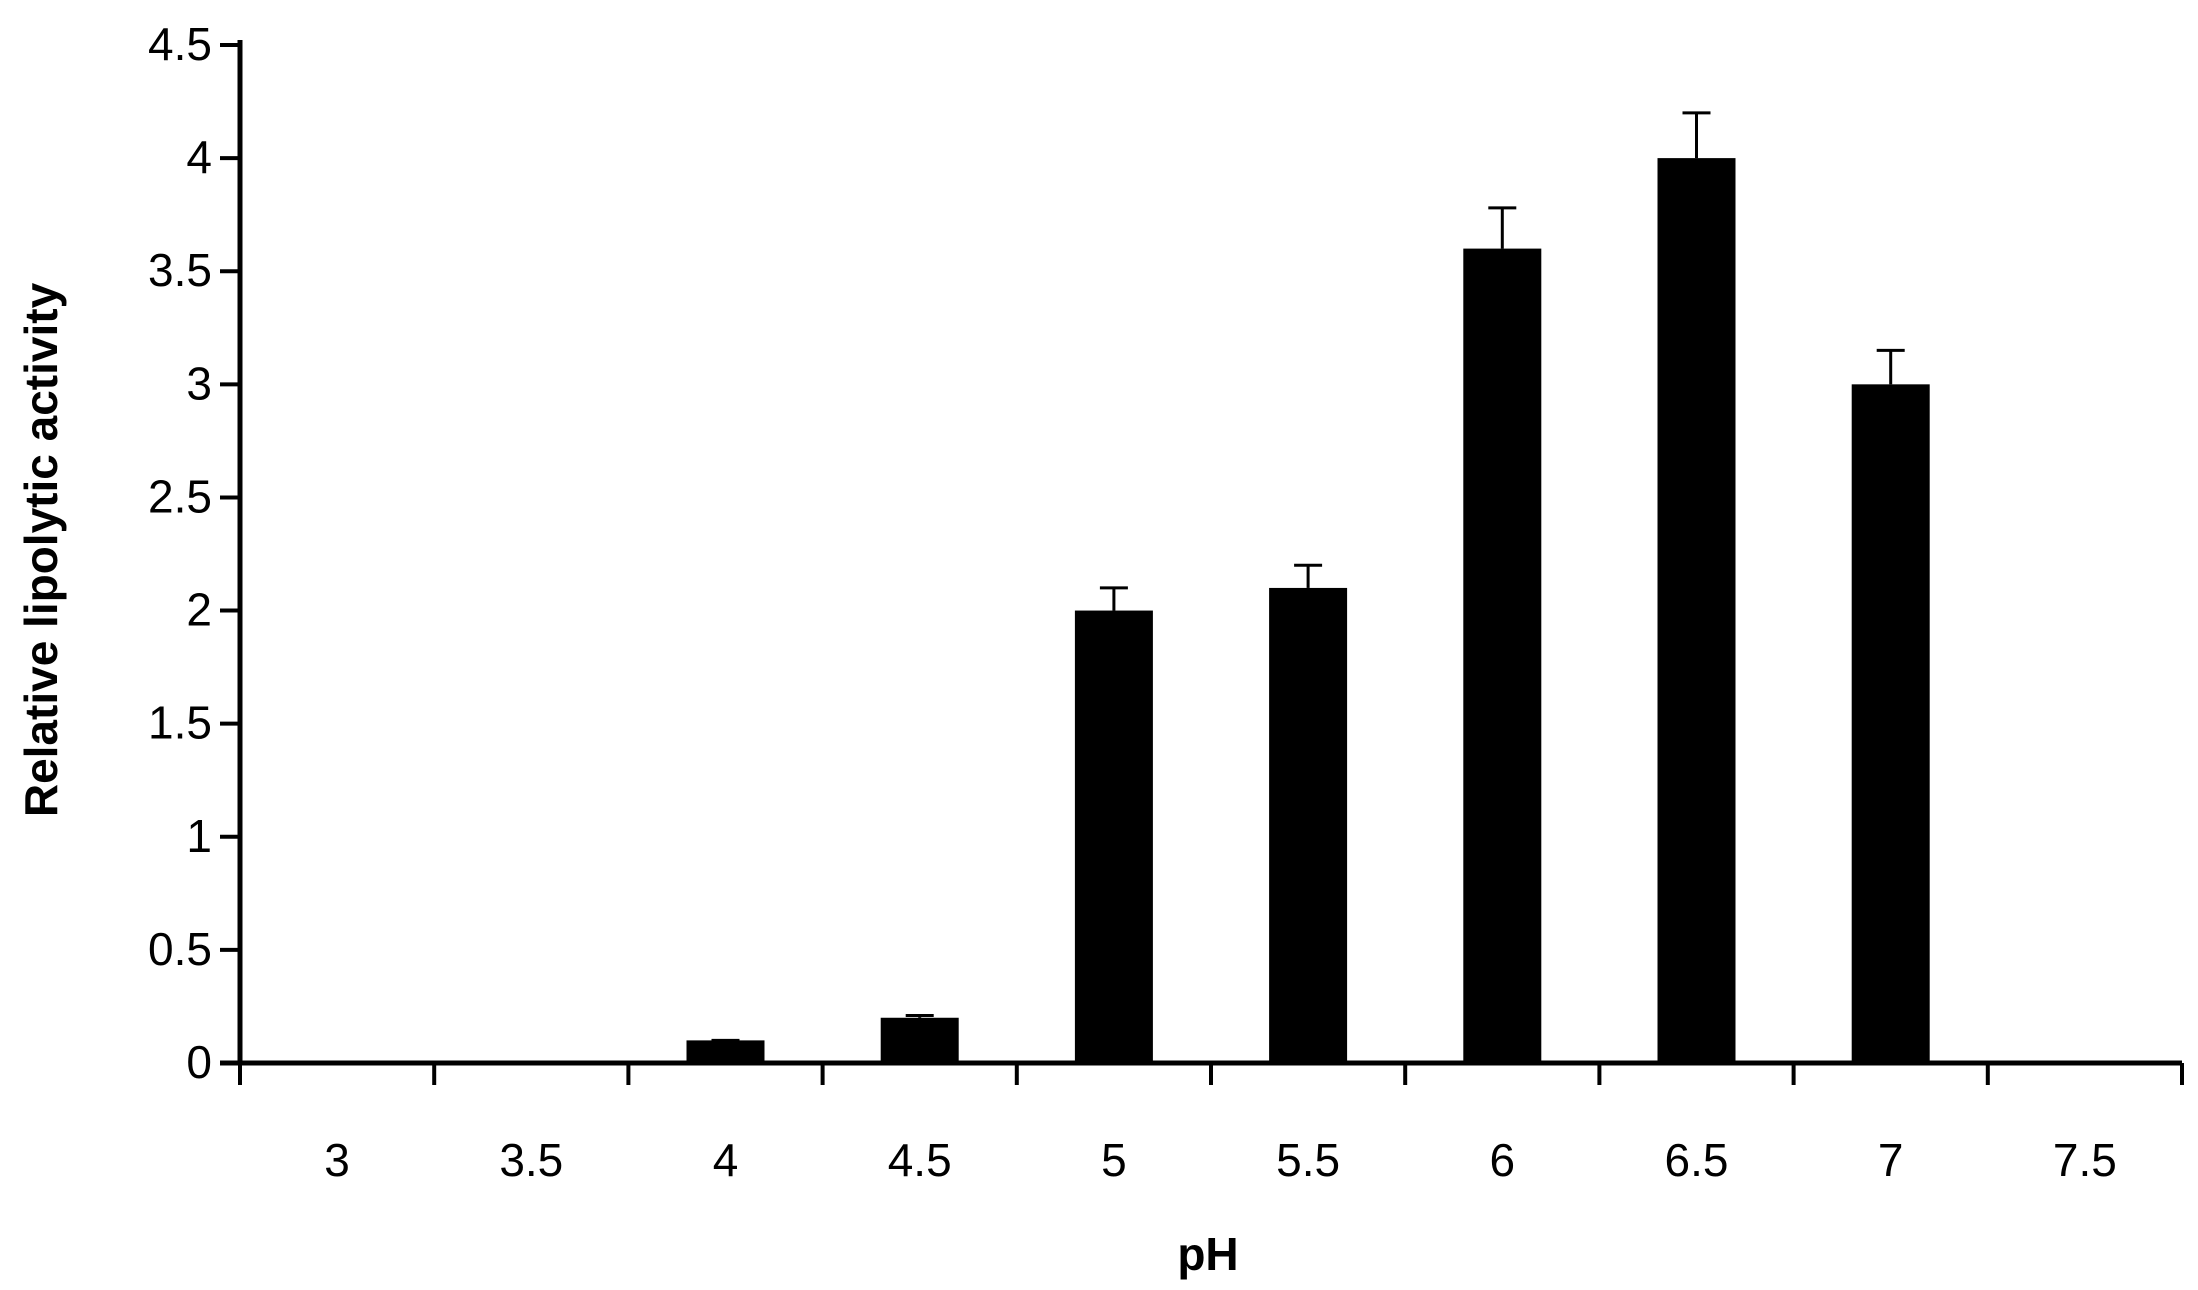 The width and height of the screenshot is (2198, 1290). I want to click on bar-4.5, so click(919, 1040).